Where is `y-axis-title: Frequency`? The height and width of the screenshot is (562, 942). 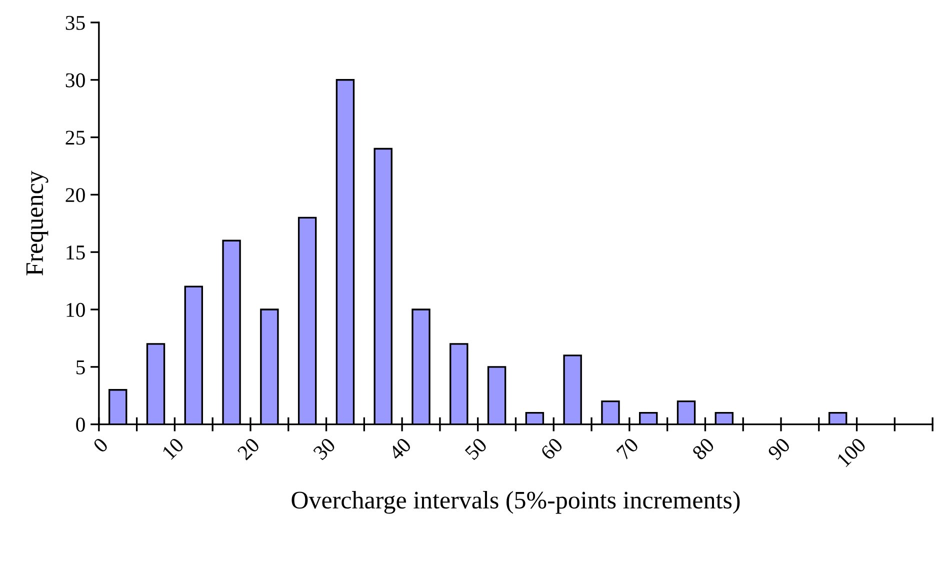 y-axis-title: Frequency is located at coordinates (37, 223).